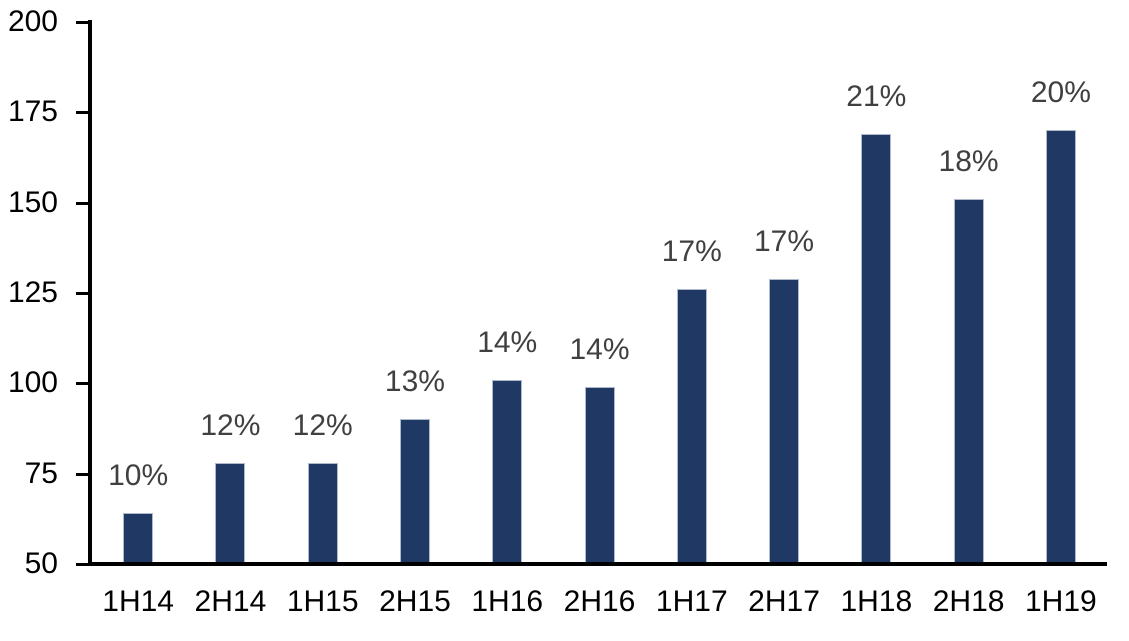  I want to click on x-axis-line, so click(597, 564).